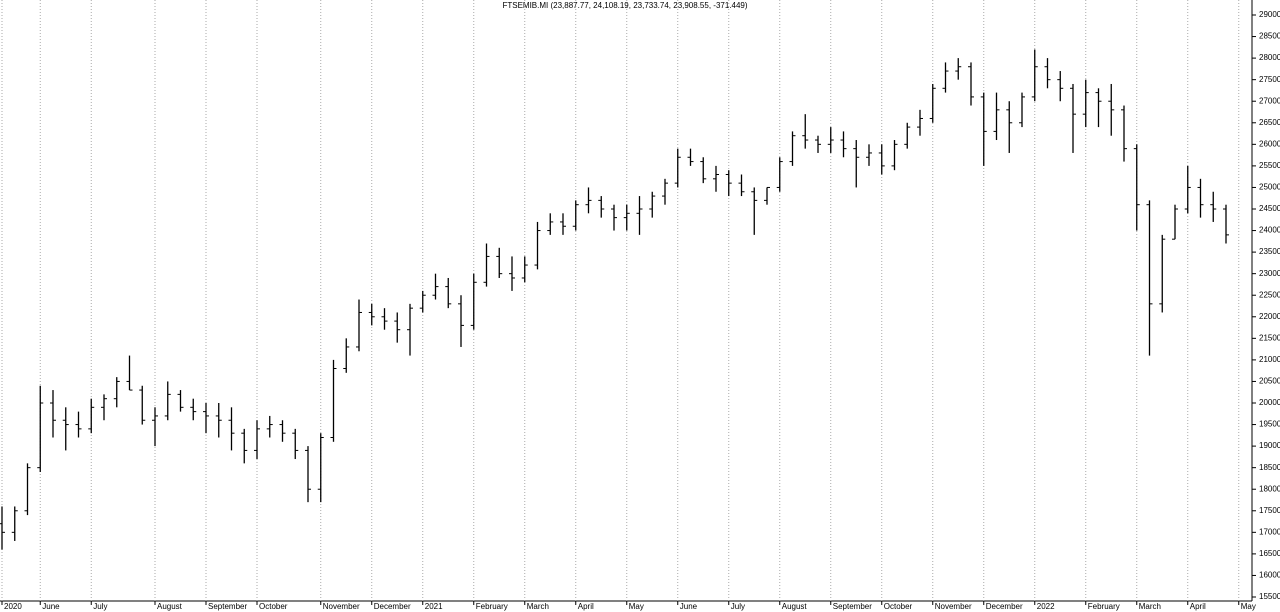 This screenshot has height=612, width=1280. I want to click on y-tick-label: 24500, so click(1269, 208).